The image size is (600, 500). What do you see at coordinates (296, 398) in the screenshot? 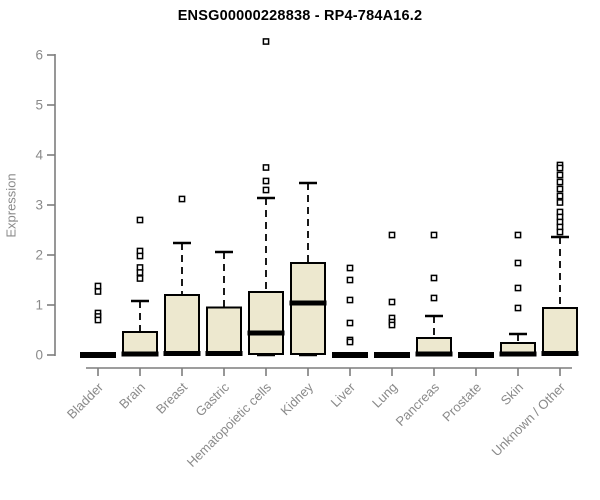
I see `x-tick-label-kidney: Kidney` at bounding box center [296, 398].